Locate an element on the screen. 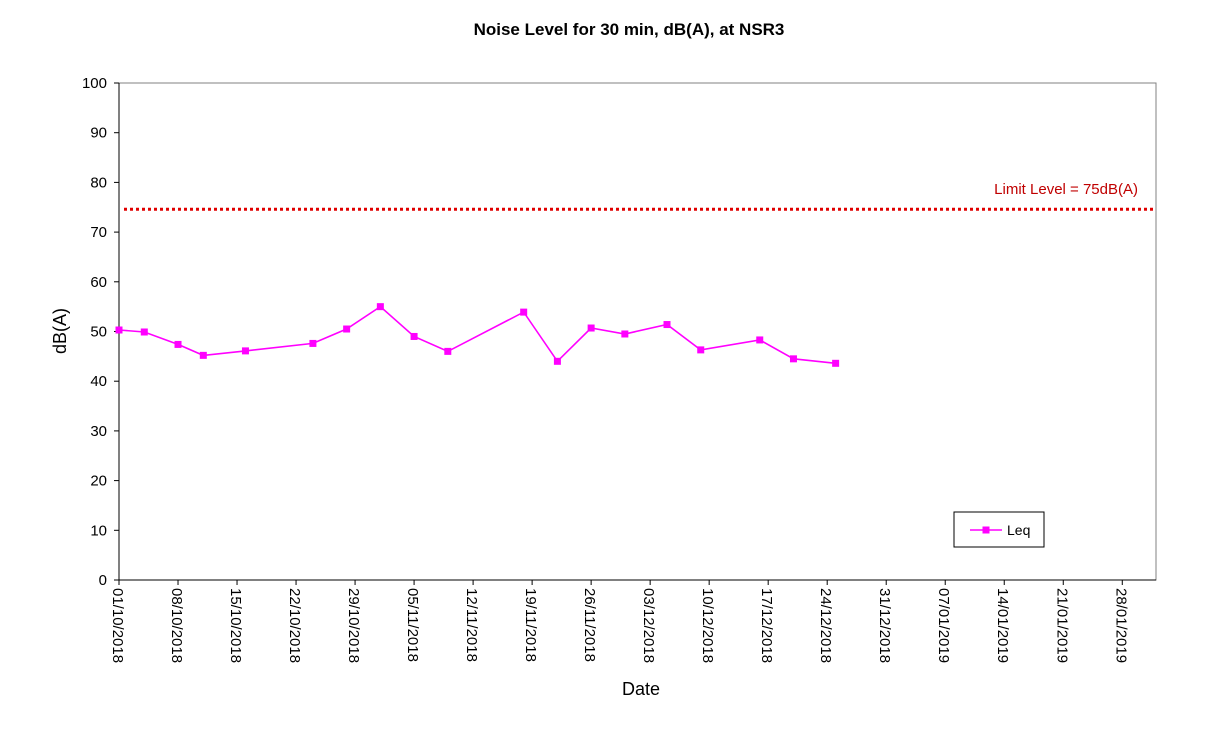 The height and width of the screenshot is (736, 1208). x-tick-label: 08/10/2018 is located at coordinates (176, 625).